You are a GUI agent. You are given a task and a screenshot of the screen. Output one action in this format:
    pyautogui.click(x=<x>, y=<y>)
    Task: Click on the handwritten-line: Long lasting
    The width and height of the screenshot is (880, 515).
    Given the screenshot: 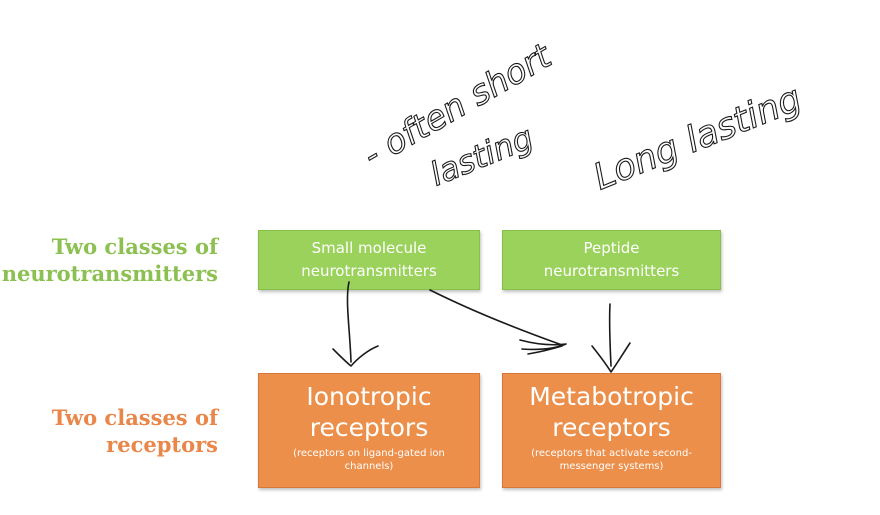 What is the action you would take?
    pyautogui.click(x=697, y=138)
    